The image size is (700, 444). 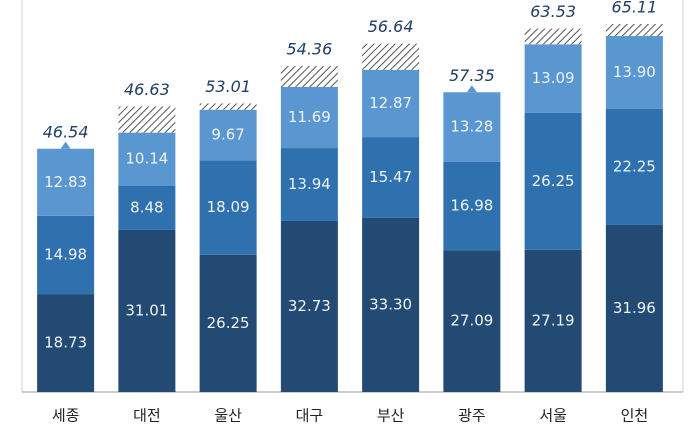 I want to click on value-label: 31.01, so click(x=146, y=310).